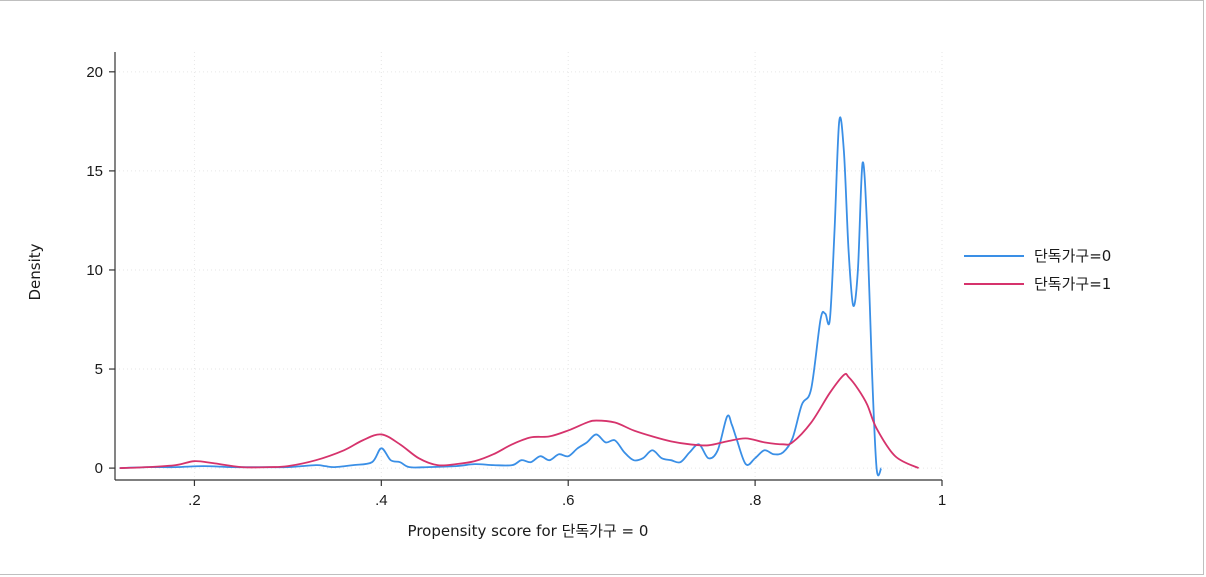 The height and width of the screenshot is (577, 1206). Describe the element at coordinates (94, 171) in the screenshot. I see `y-tick-label: 15` at that location.